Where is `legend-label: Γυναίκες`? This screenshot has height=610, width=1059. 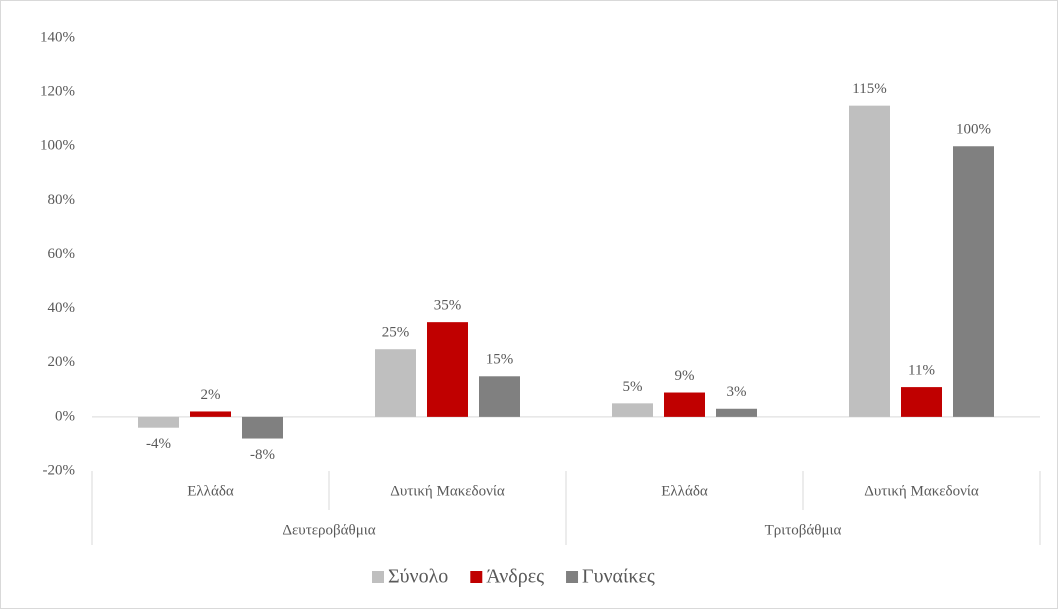
legend-label: Γυναίκες is located at coordinates (618, 577).